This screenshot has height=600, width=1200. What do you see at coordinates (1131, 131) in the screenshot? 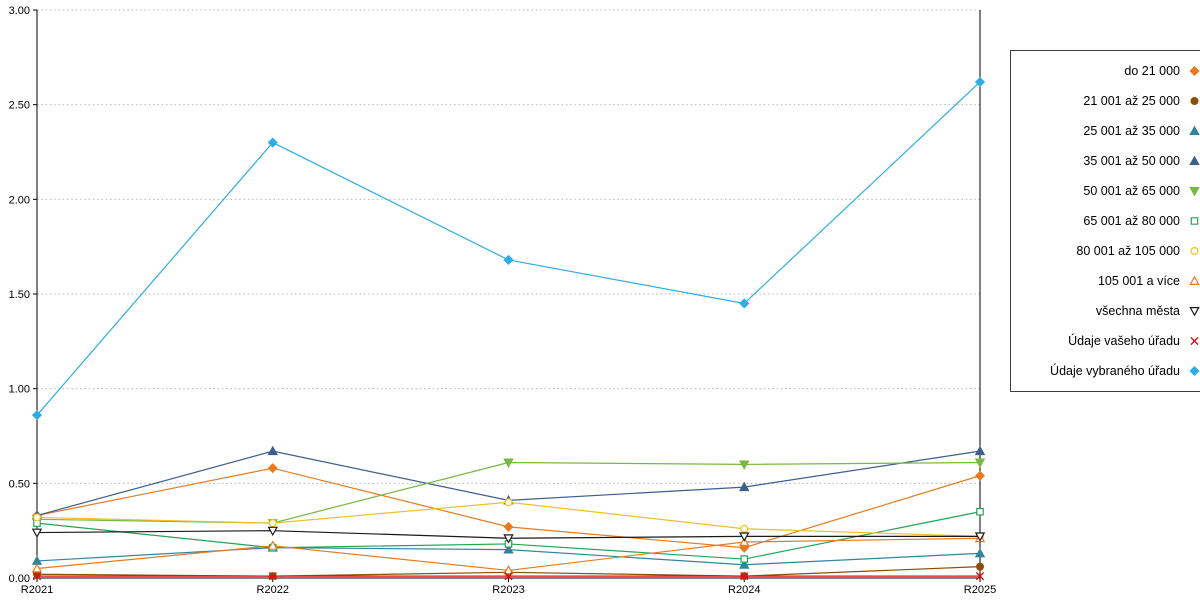
I see `legend-label: 25 001 až 35 000` at bounding box center [1131, 131].